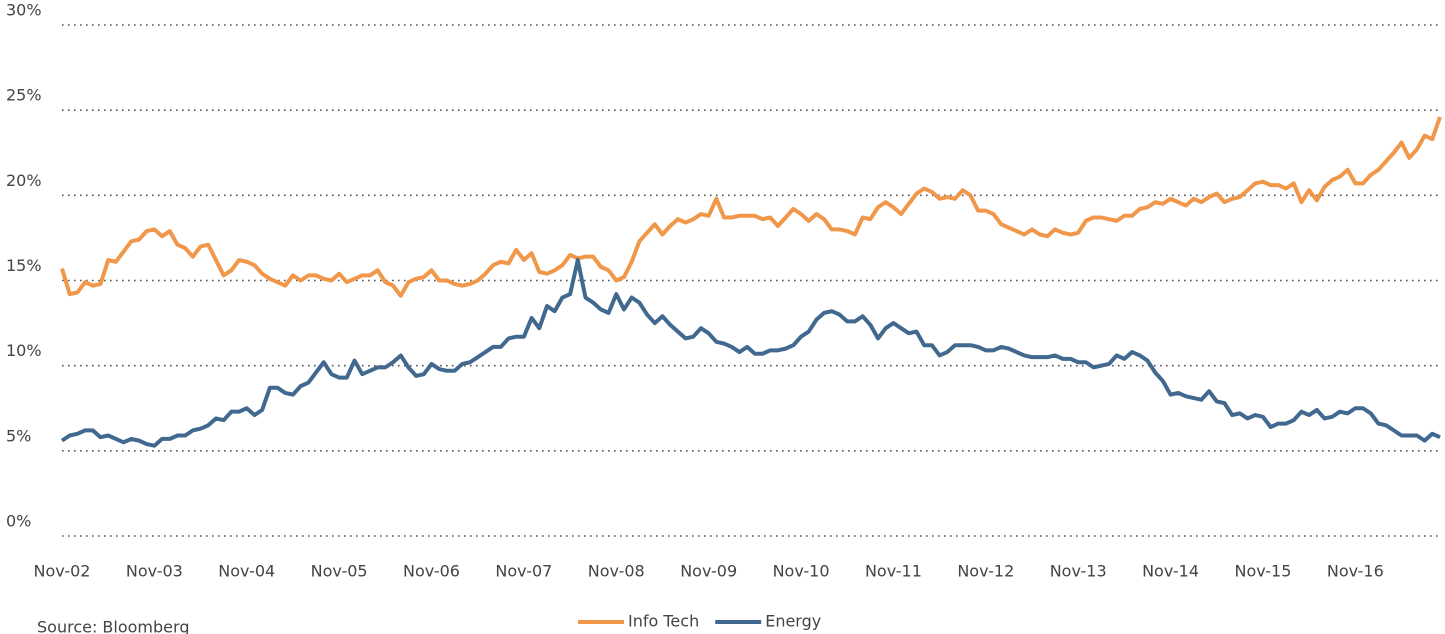 Image resolution: width=1445 pixels, height=634 pixels. What do you see at coordinates (113, 626) in the screenshot?
I see `source-note: Source: Bloomberg` at bounding box center [113, 626].